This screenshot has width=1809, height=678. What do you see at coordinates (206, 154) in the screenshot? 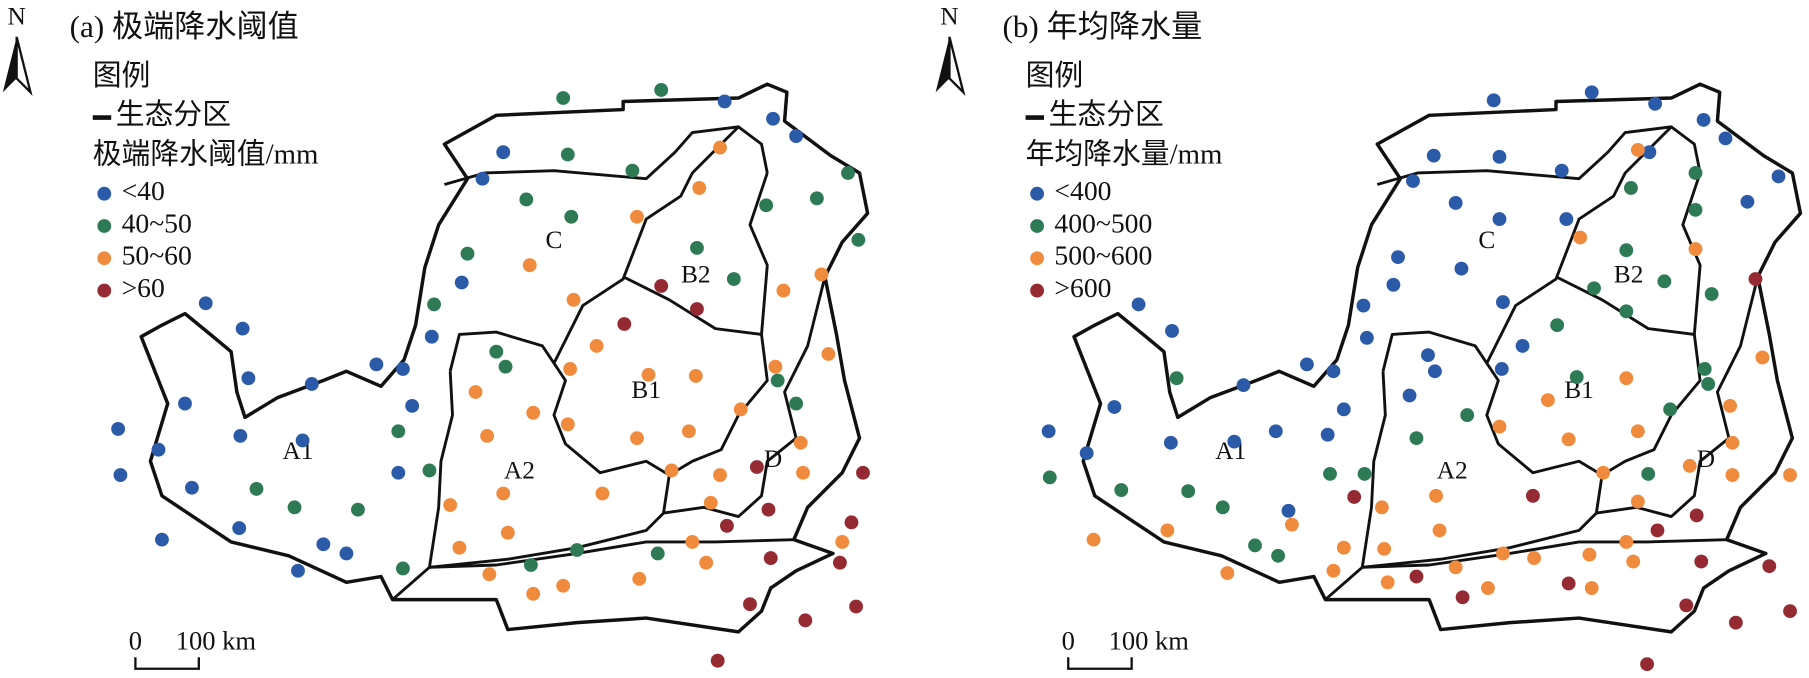
I see `legend-heading: 极端降水阈值/mm` at bounding box center [206, 154].